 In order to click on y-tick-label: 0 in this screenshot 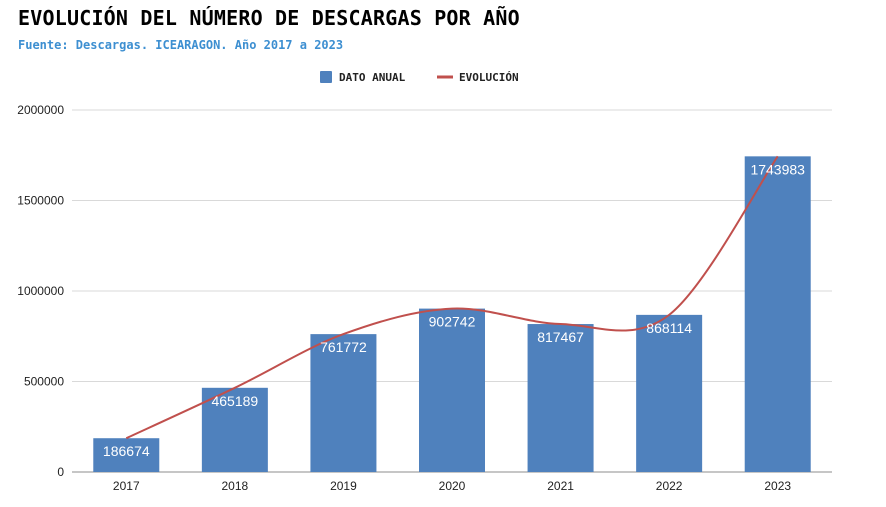, I will do `click(60, 472)`.